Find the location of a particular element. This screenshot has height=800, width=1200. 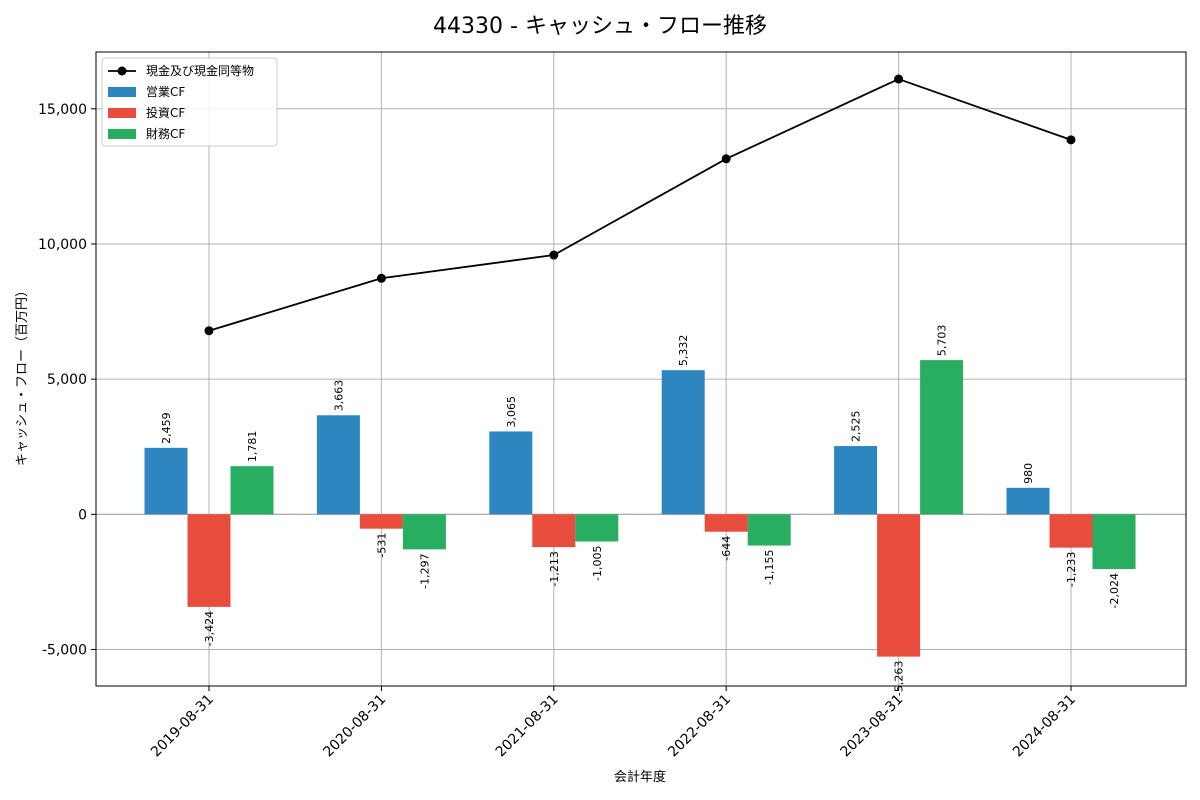

x-tick-label: 2022-08-31 is located at coordinates (699, 726).